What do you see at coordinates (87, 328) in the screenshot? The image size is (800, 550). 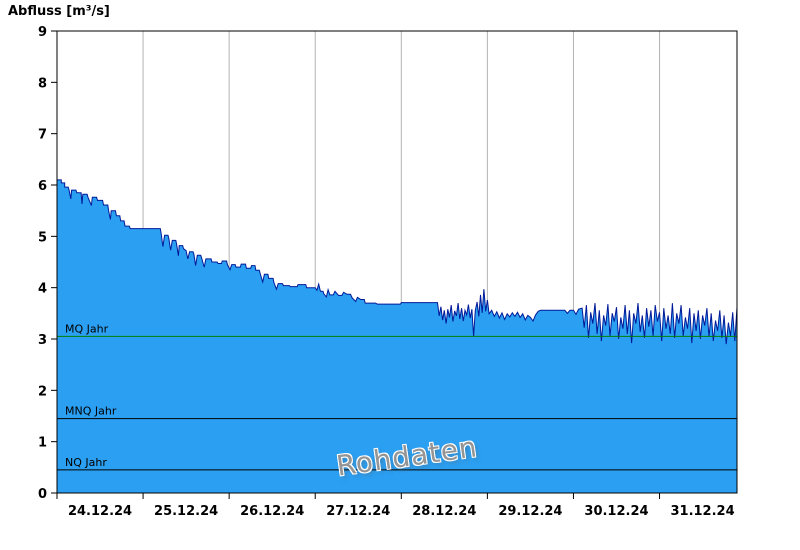 I see `reference-line-label-mq-jahr: MQ Jahr` at bounding box center [87, 328].